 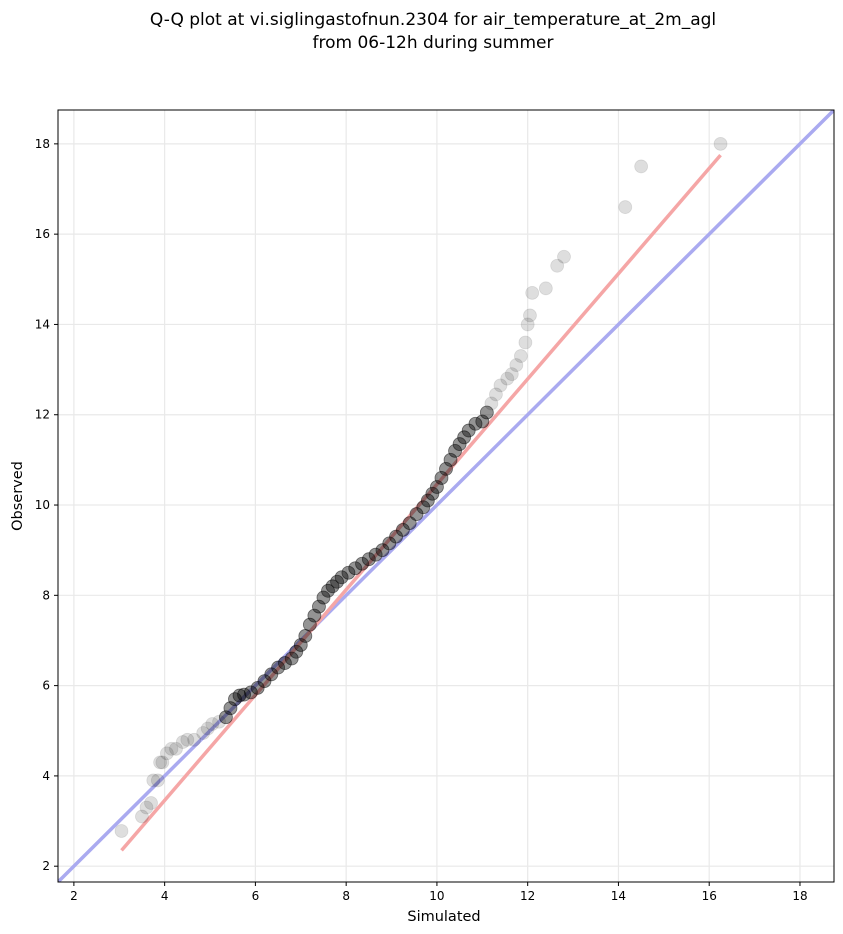 What do you see at coordinates (42, 144) in the screenshot?
I see `y-tick-label: 18` at bounding box center [42, 144].